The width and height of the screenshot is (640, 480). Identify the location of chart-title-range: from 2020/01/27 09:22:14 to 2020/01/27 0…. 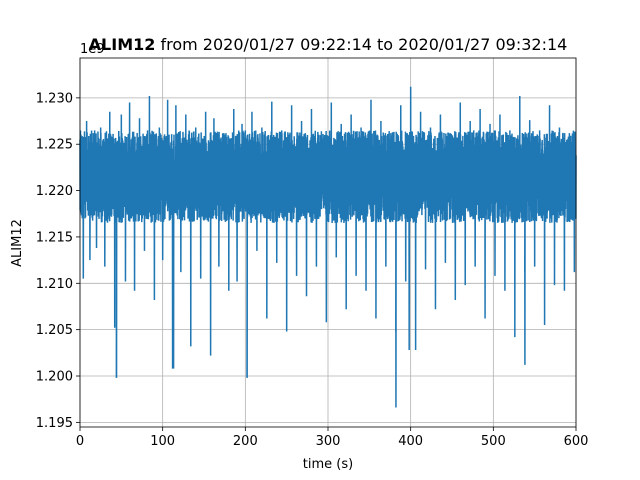
(361, 44).